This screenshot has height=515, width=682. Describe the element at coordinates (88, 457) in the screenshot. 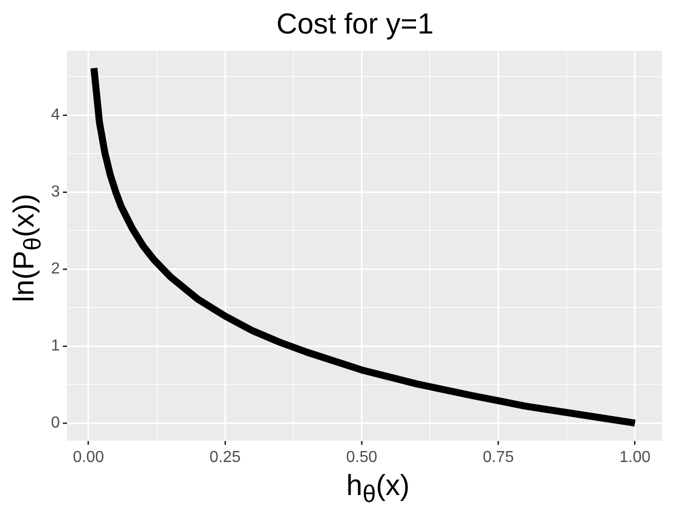

I see `x-tick-label: 0.00` at that location.